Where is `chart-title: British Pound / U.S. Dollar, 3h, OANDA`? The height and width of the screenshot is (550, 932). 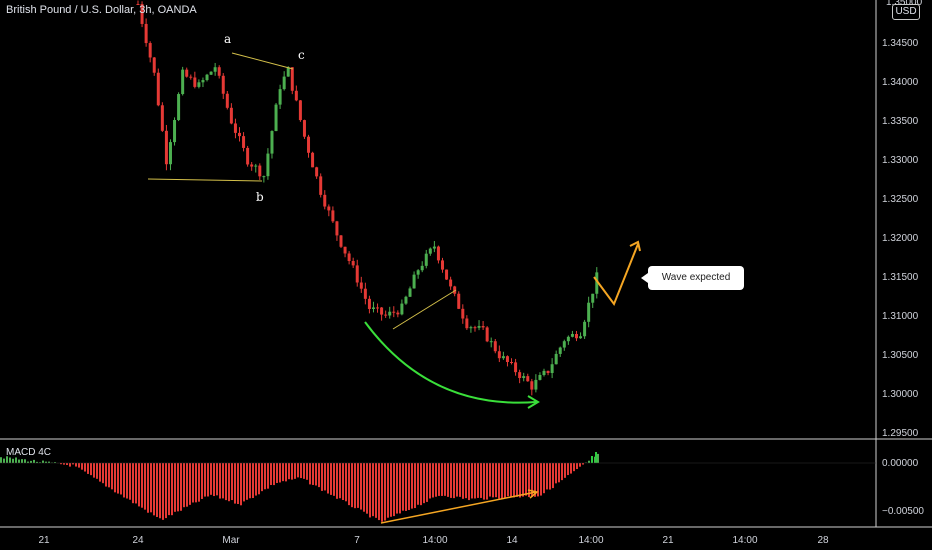 chart-title: British Pound / U.S. Dollar, 3h, OANDA is located at coordinates (101, 10).